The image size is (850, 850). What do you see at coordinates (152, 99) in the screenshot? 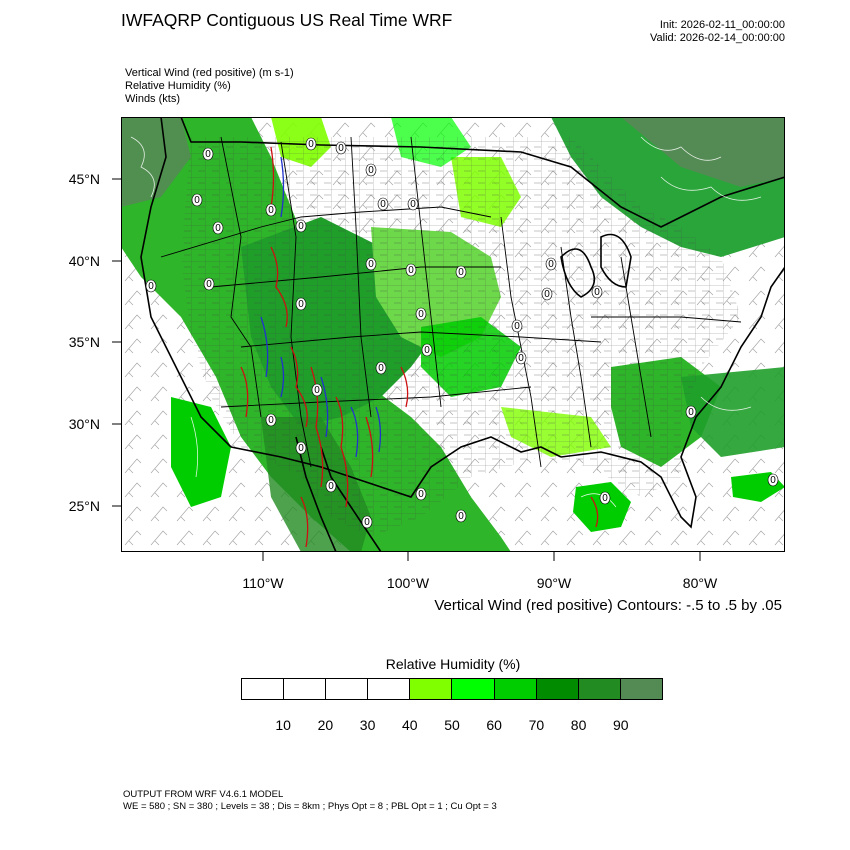
I see `field-winds: Winds (kts)` at bounding box center [152, 99].